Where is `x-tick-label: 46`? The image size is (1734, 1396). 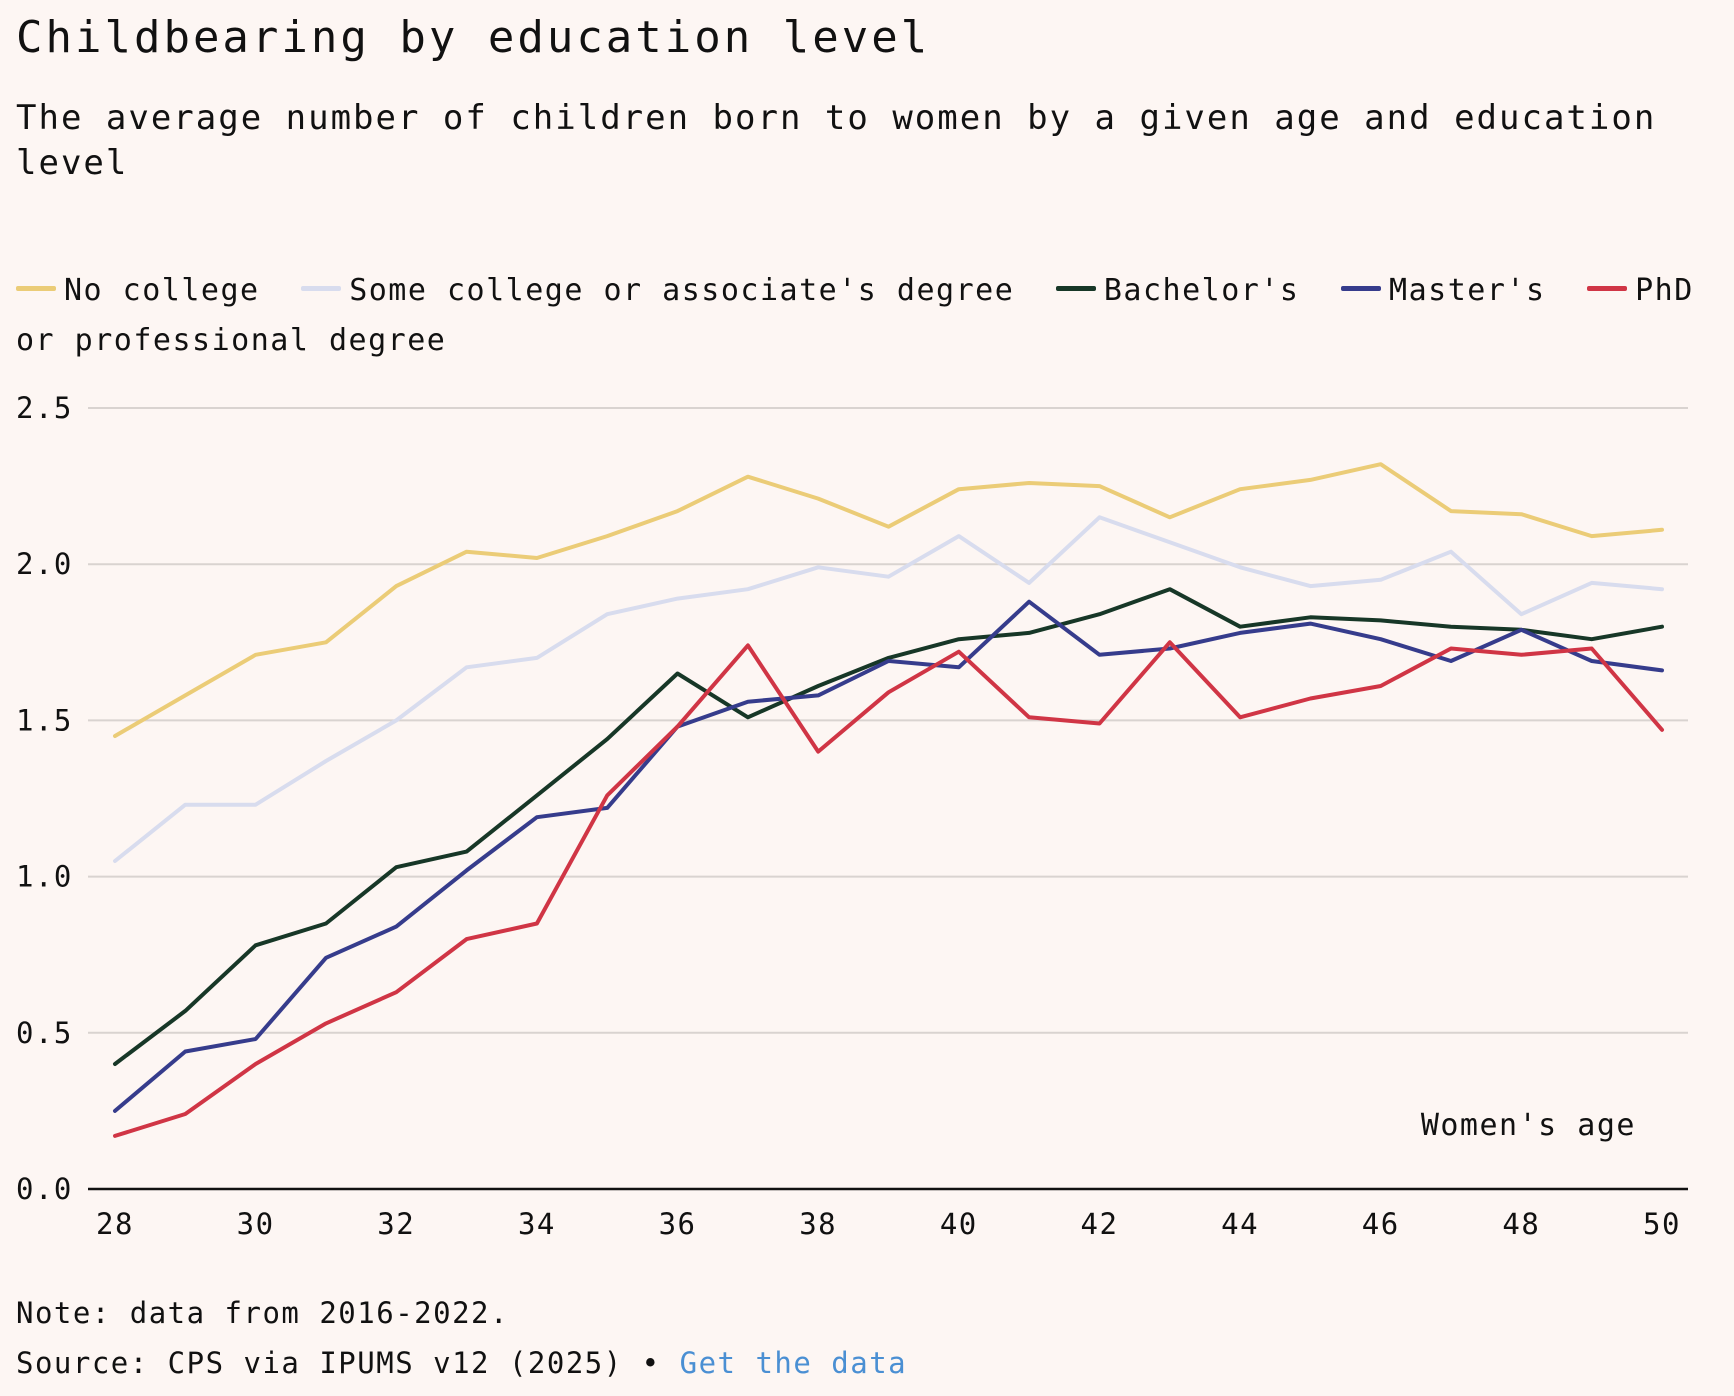
x-tick-label: 46 is located at coordinates (1381, 1224).